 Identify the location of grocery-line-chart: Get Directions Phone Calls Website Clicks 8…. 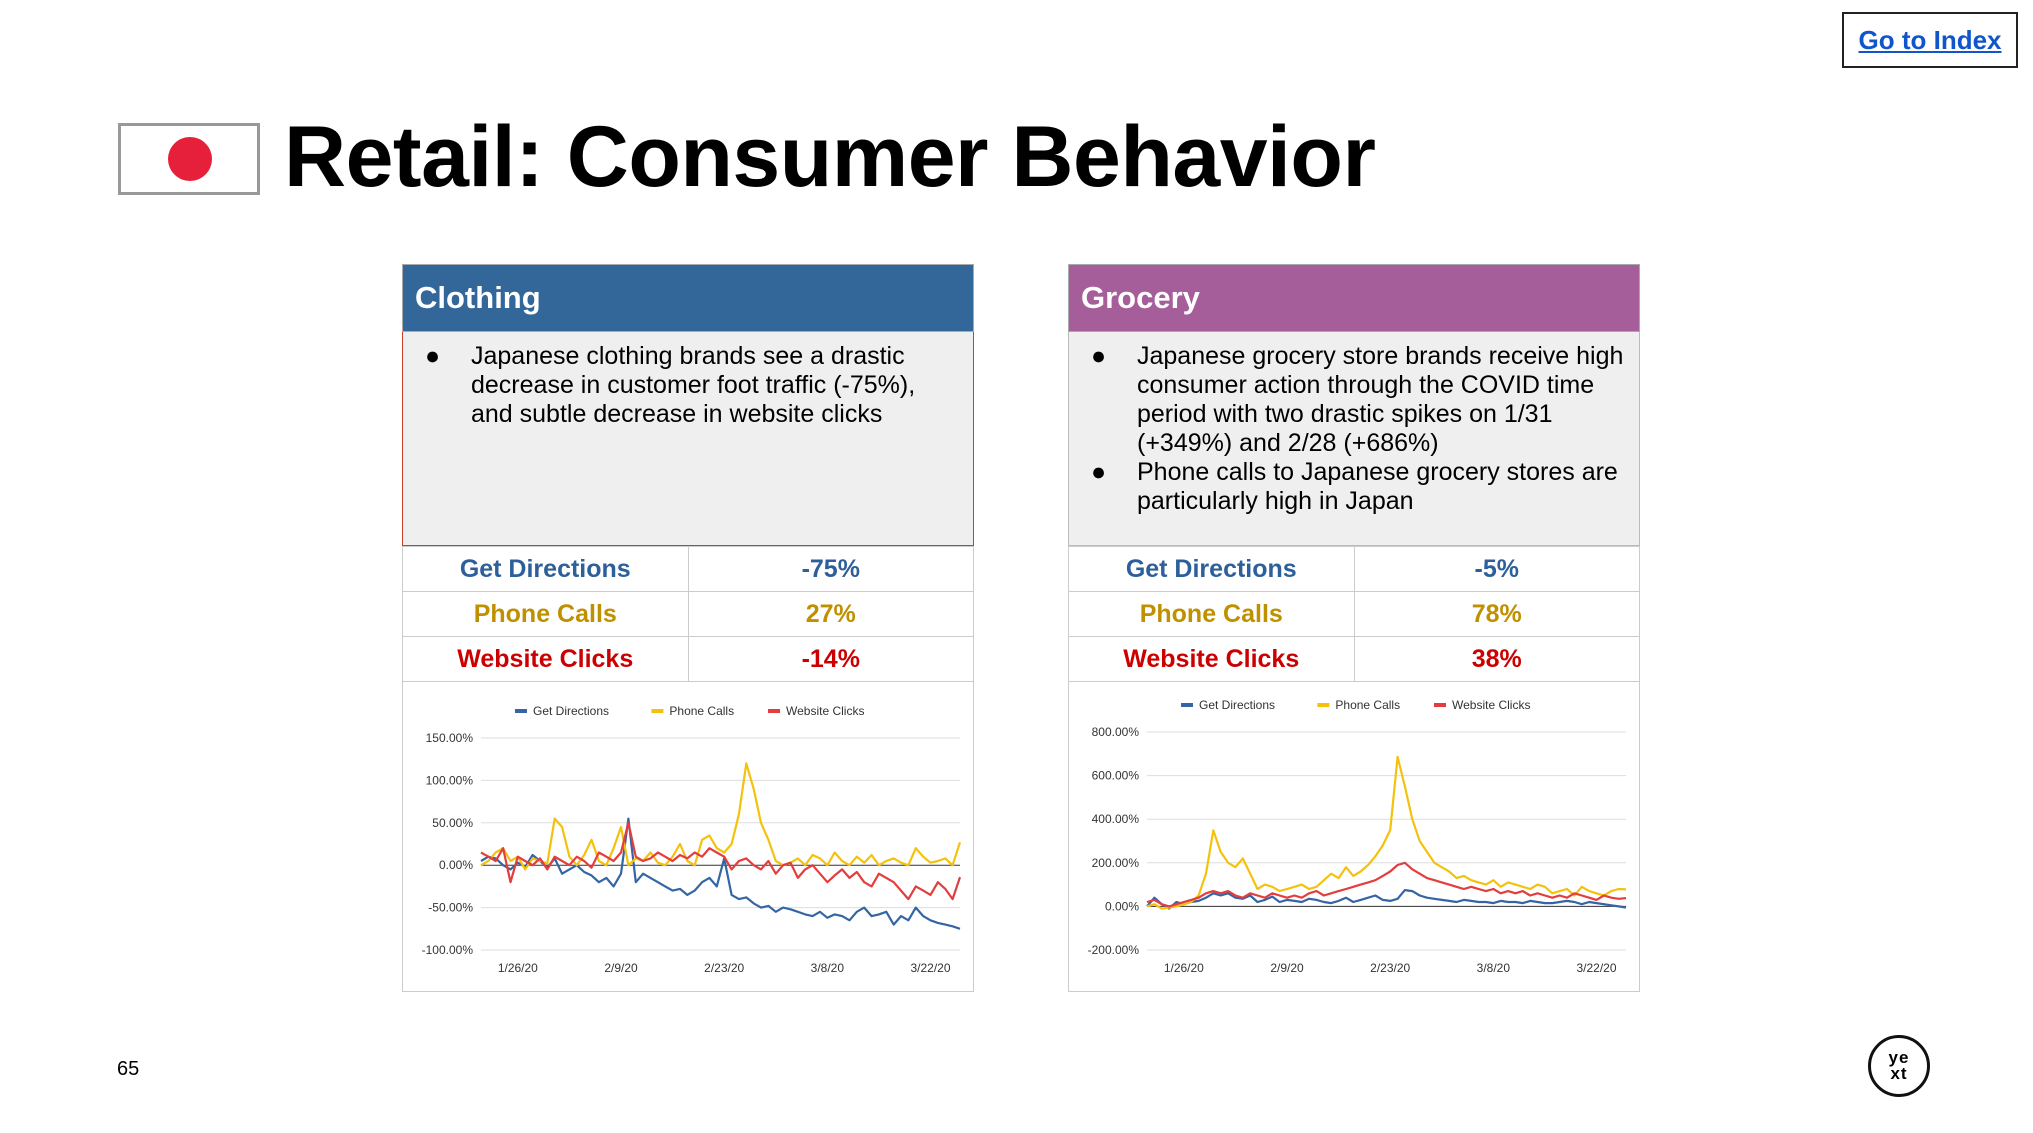
(1357, 836).